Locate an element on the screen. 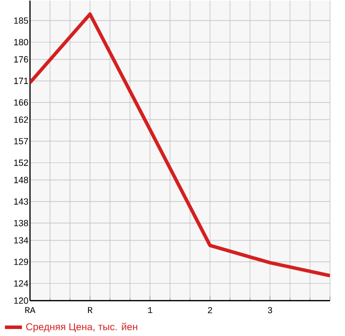 The image size is (345, 336). y-tick-label: 171 is located at coordinates (21, 81).